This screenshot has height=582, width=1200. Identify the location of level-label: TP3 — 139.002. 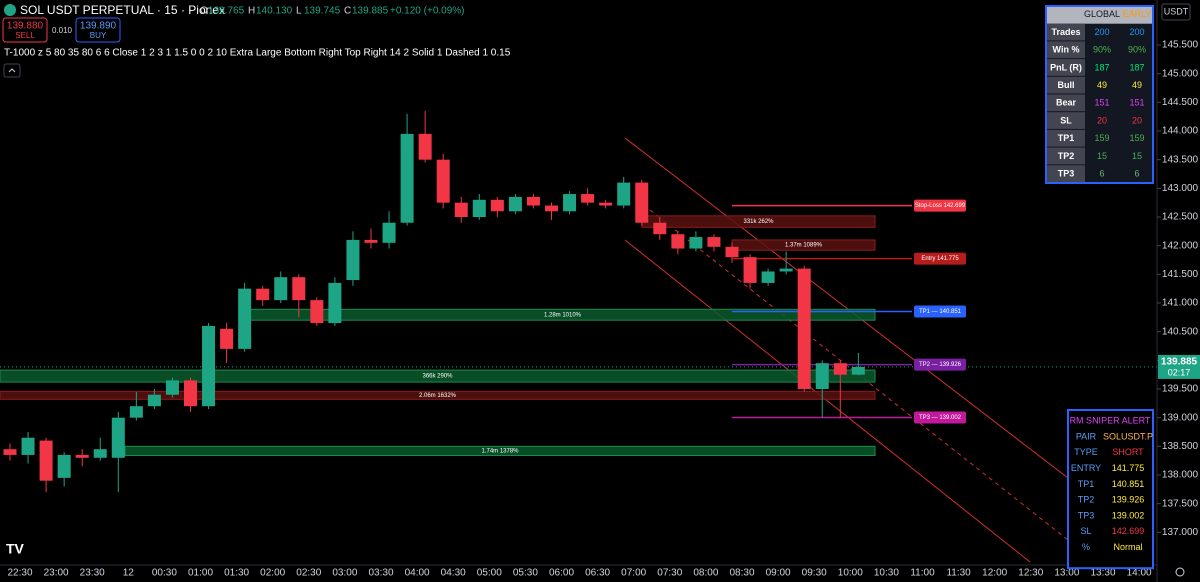
(940, 418).